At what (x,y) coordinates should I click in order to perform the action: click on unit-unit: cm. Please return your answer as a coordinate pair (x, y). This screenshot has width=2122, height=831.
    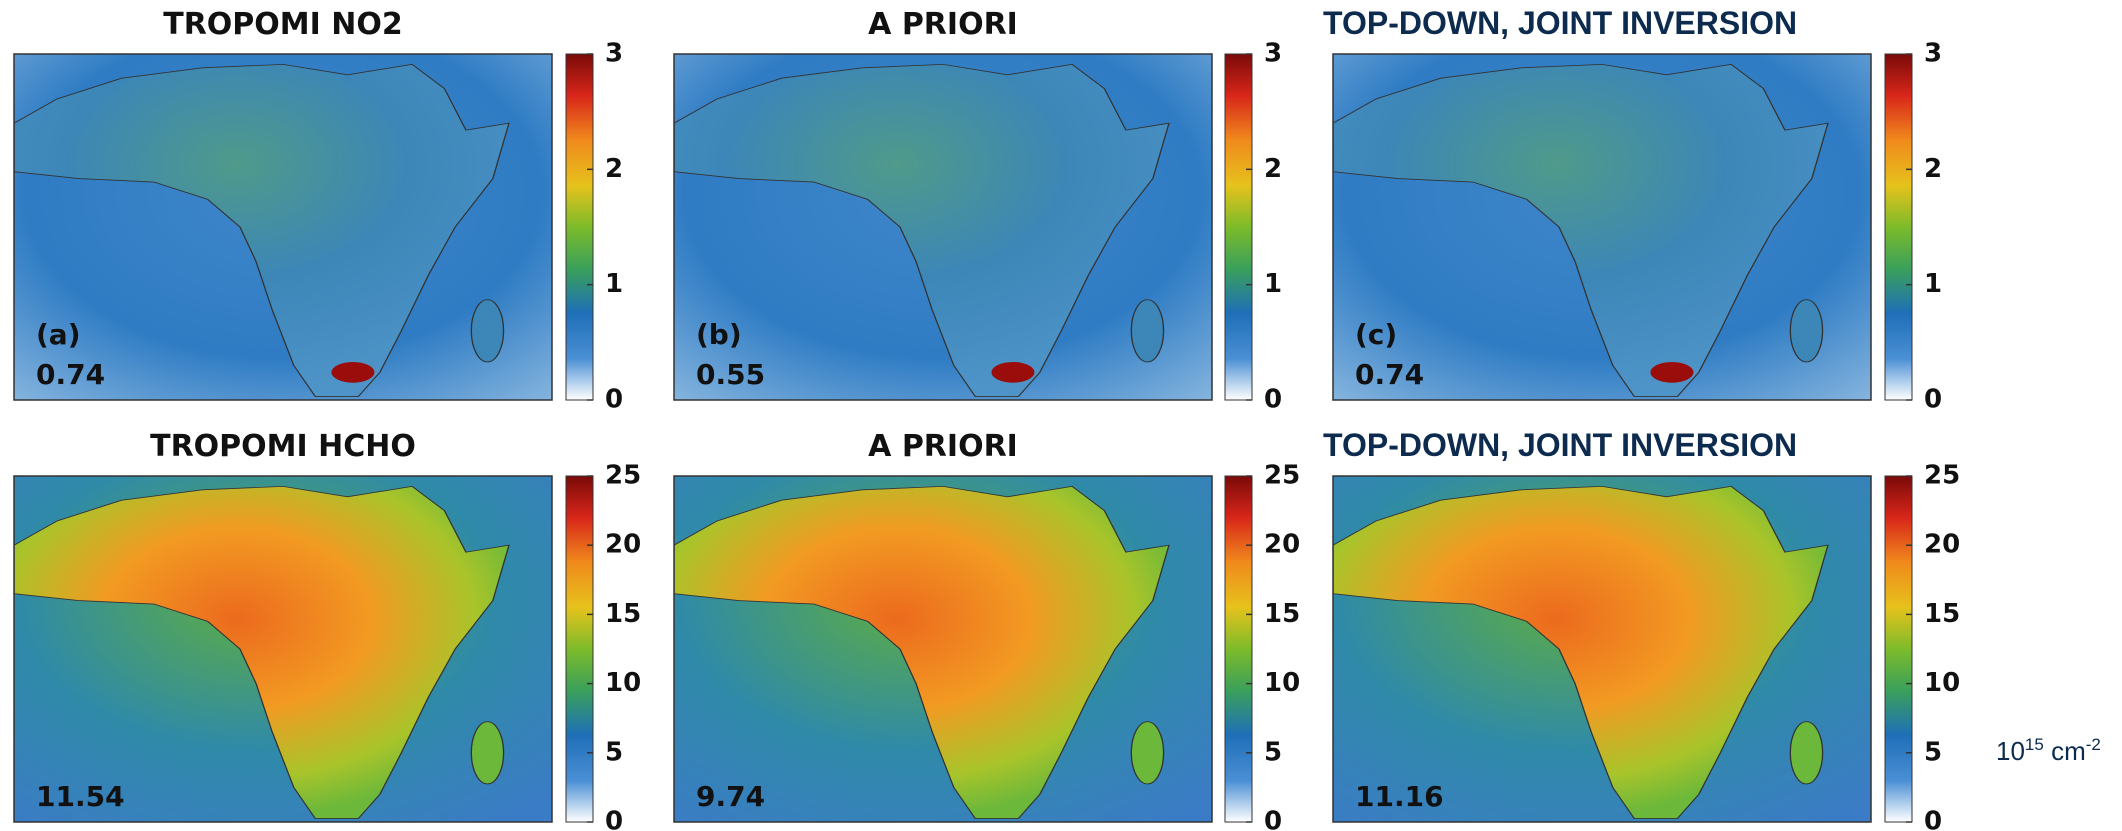
    Looking at the image, I should click on (2068, 751).